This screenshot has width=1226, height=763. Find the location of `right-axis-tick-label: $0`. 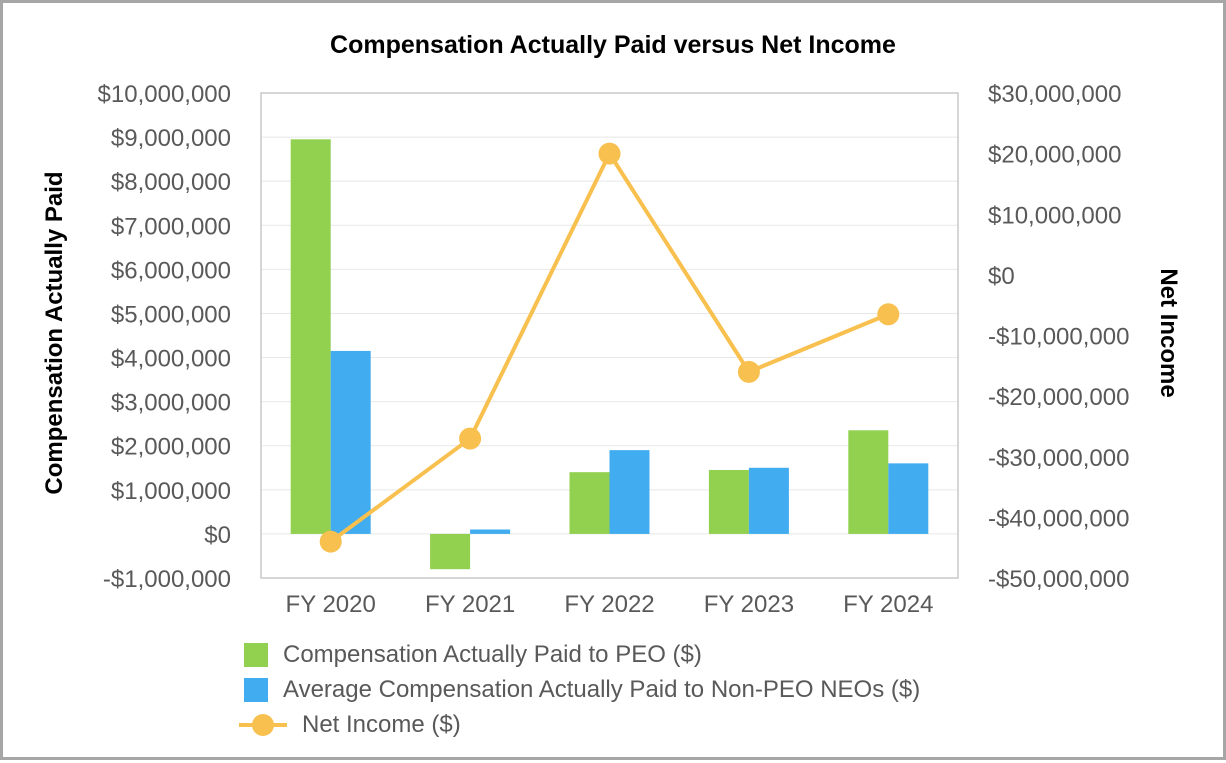

right-axis-tick-label: $0 is located at coordinates (1001, 276).